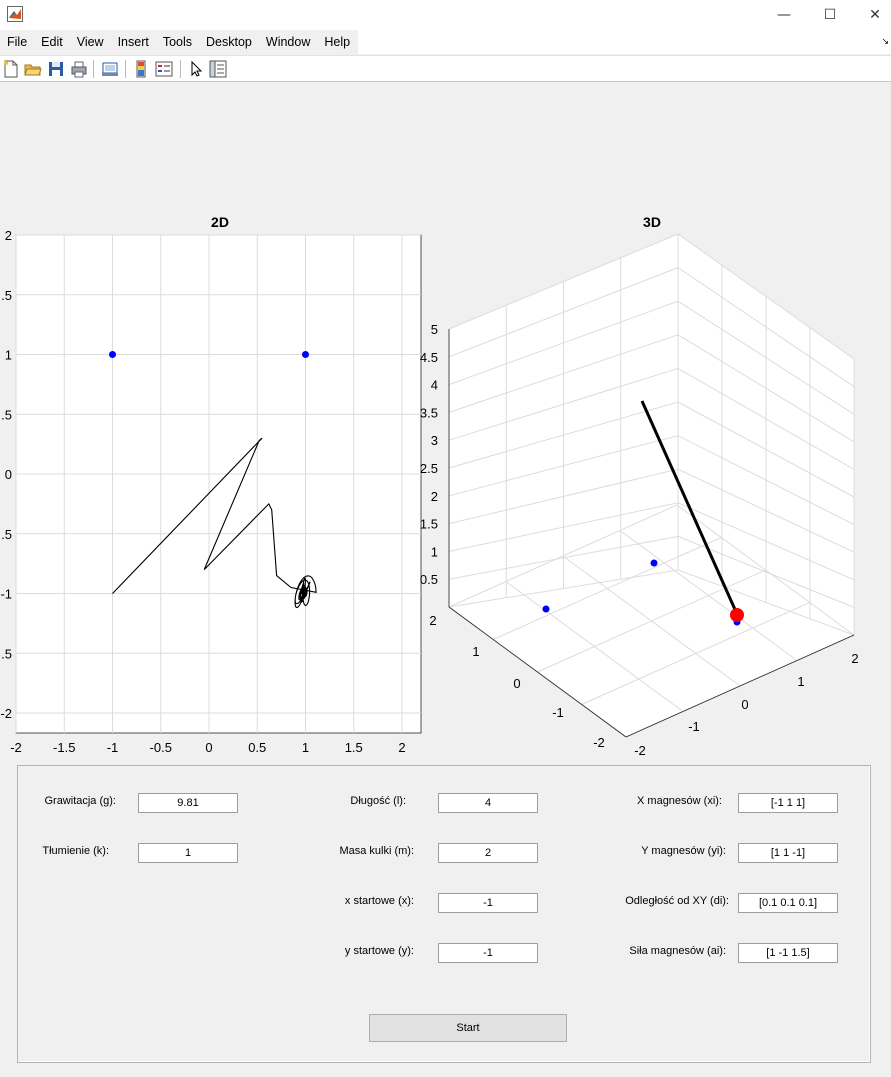 The width and height of the screenshot is (891, 1077). What do you see at coordinates (229, 42) in the screenshot?
I see `menu-desktop: Desktop` at bounding box center [229, 42].